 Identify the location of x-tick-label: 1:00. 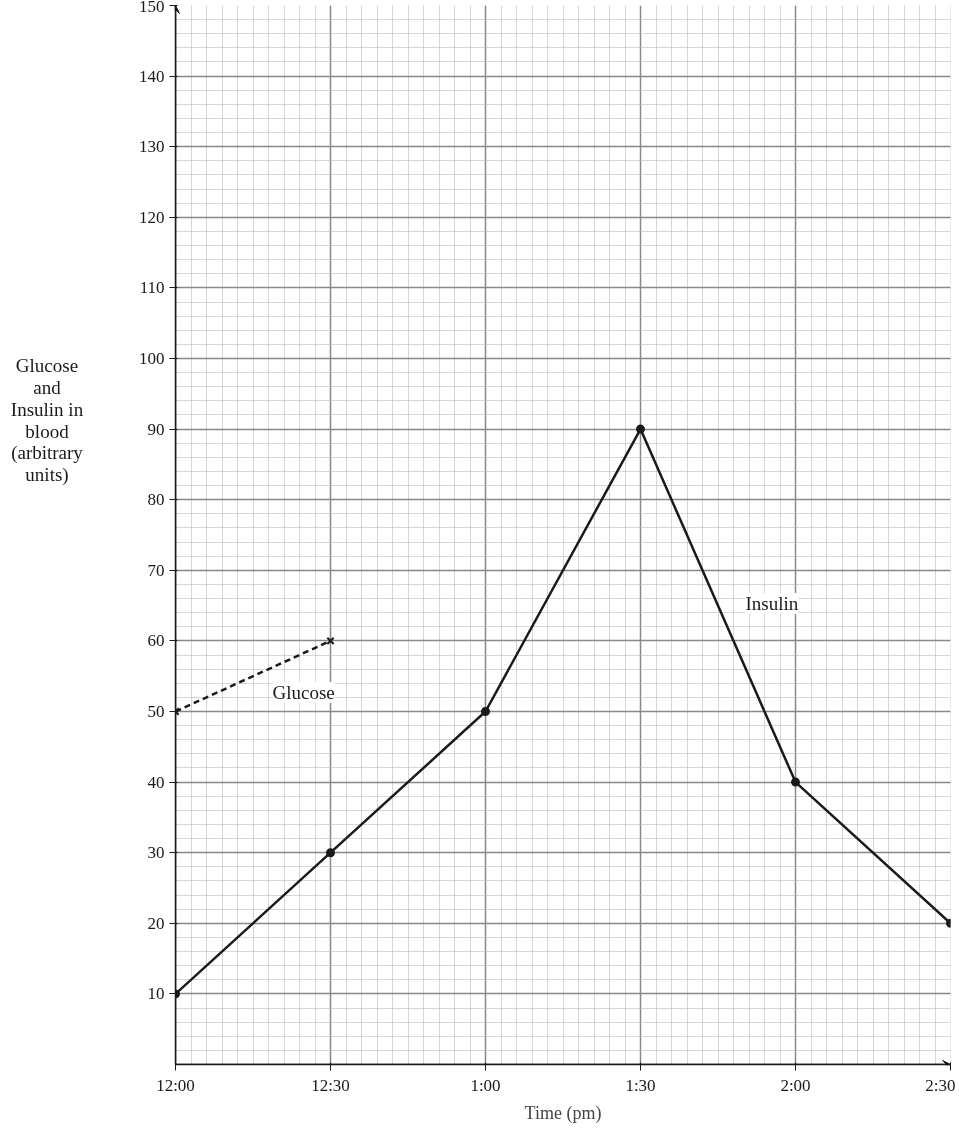
(485, 1085).